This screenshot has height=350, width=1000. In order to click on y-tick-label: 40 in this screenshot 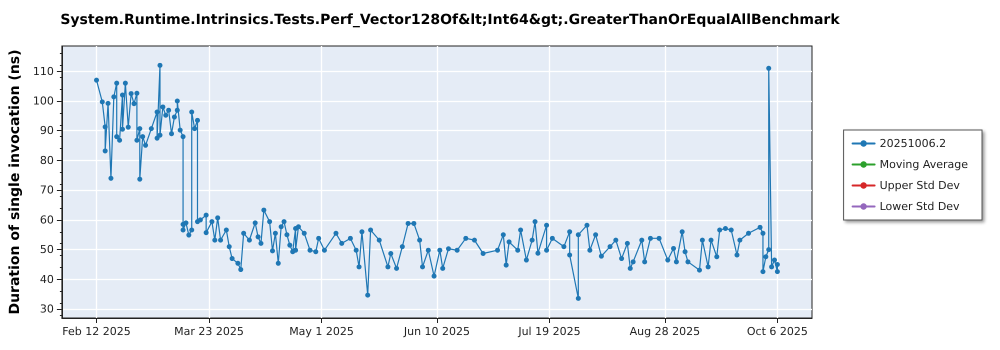, I will do `click(47, 279)`.